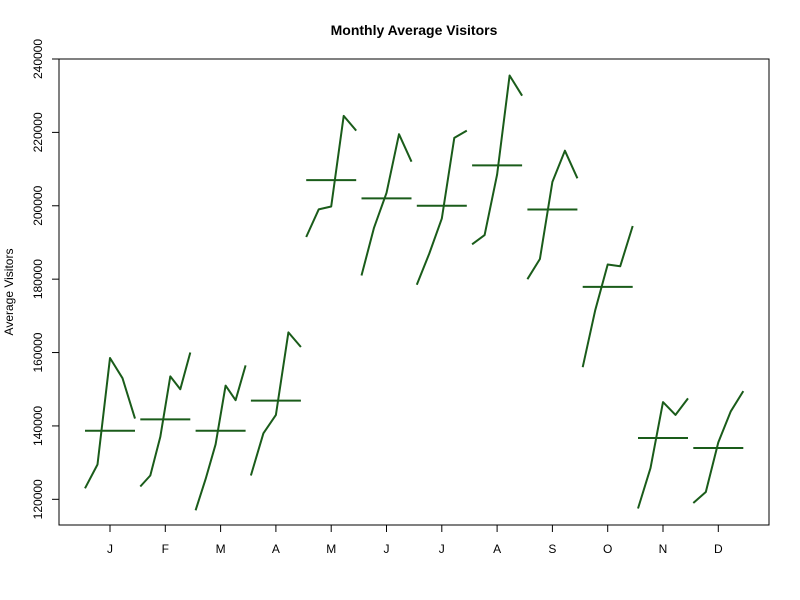 This screenshot has height=600, width=800. What do you see at coordinates (38, 279) in the screenshot?
I see `y-tick-label: 180000` at bounding box center [38, 279].